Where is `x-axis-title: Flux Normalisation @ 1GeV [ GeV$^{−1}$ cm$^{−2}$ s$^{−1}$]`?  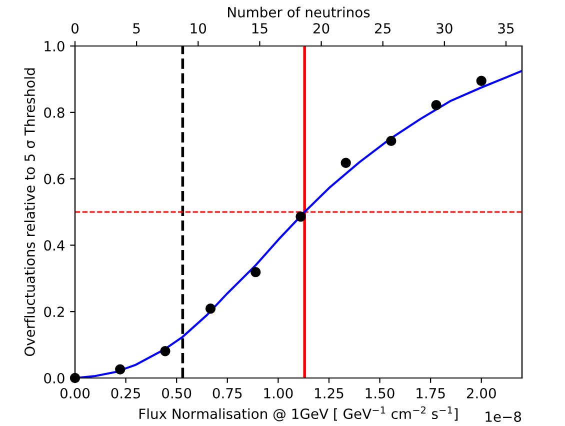 x-axis-title: Flux Normalisation @ 1GeV [ GeV$^{−1}$ cm$^{−2}$ s$^{−1}$] is located at coordinates (299, 414).